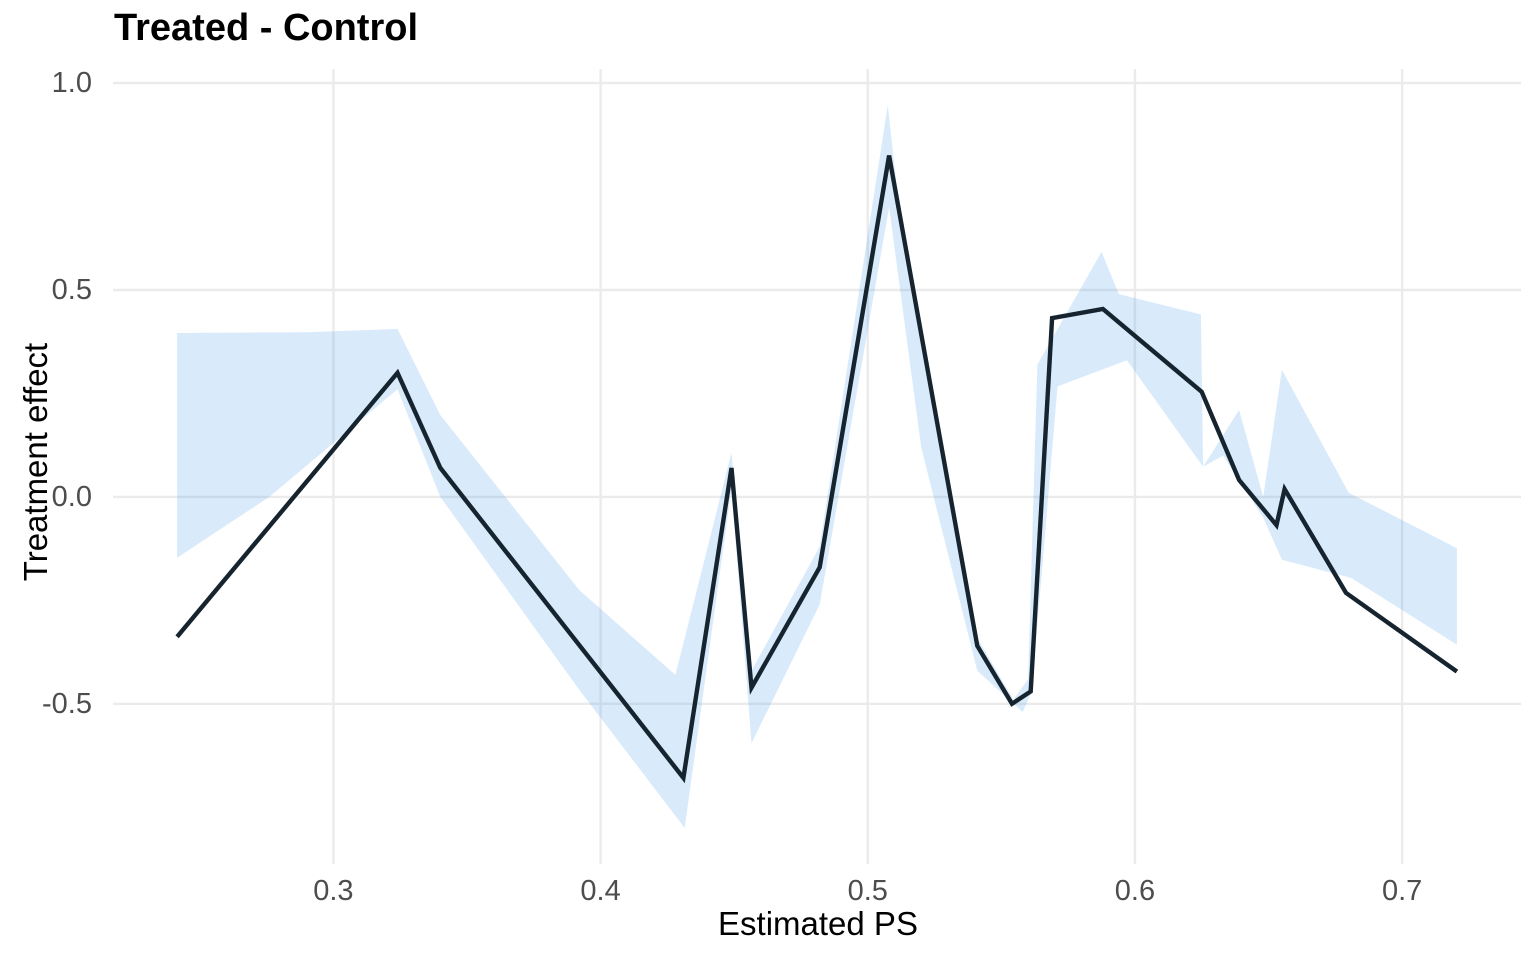  What do you see at coordinates (67, 704) in the screenshot?
I see `y-tick-label: -0.5` at bounding box center [67, 704].